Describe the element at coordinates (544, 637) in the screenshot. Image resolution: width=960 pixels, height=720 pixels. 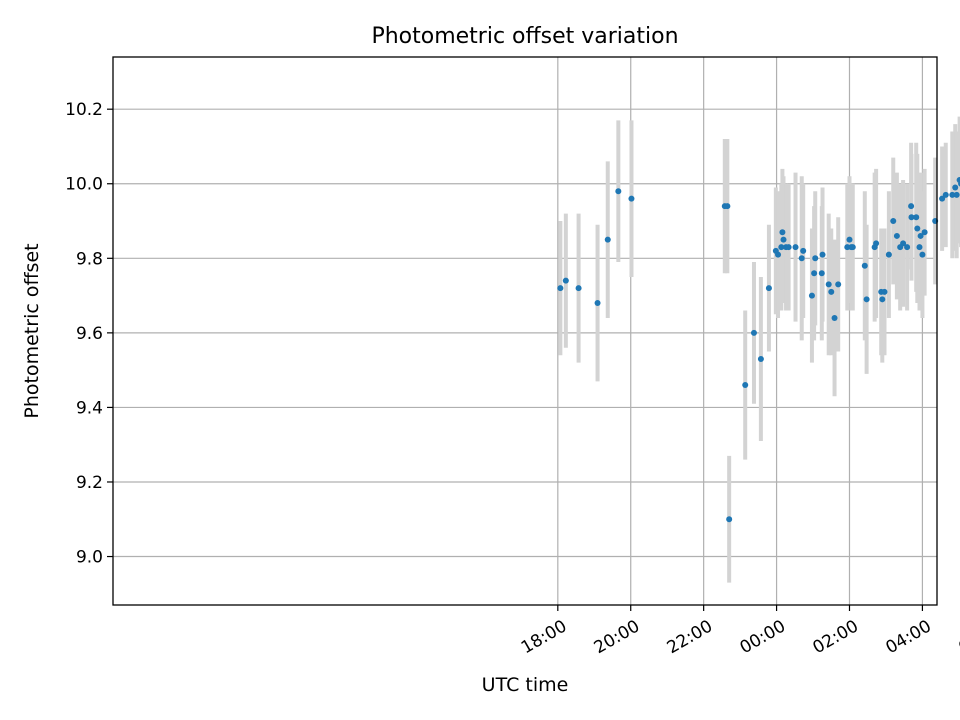
I see `x-tick-label: 18:00` at that location.